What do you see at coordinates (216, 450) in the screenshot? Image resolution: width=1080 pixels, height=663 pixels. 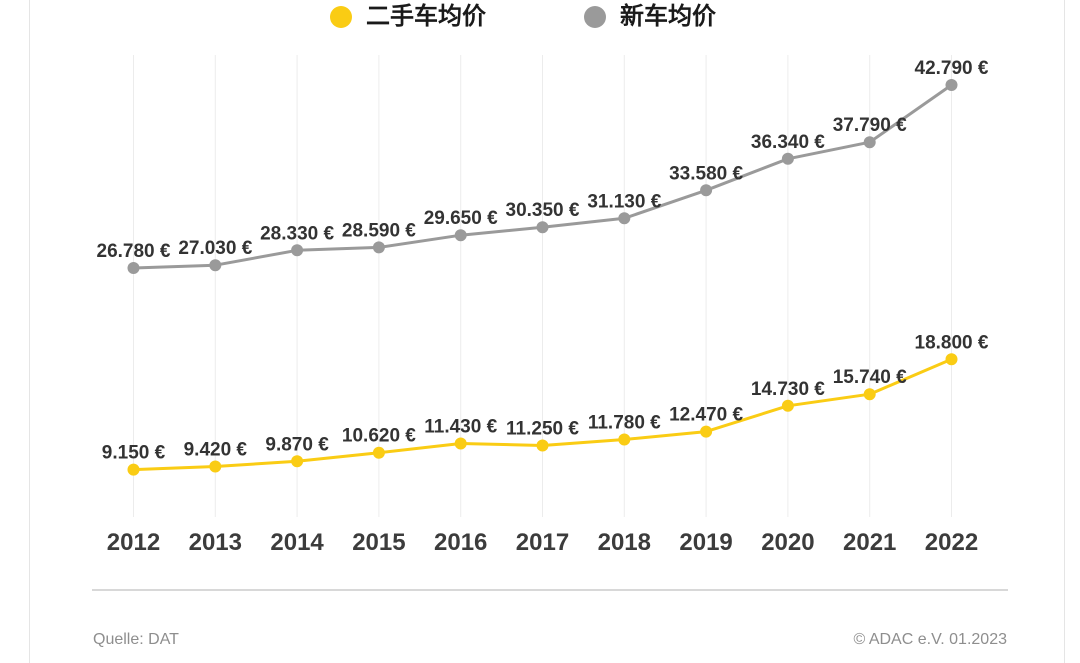 I see `data-point-label: 9.420 €` at bounding box center [216, 450].